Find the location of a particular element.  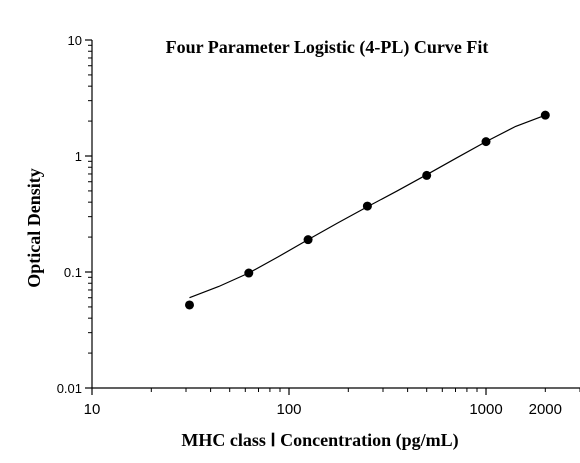

y-tick-label: 1 is located at coordinates (78, 156).